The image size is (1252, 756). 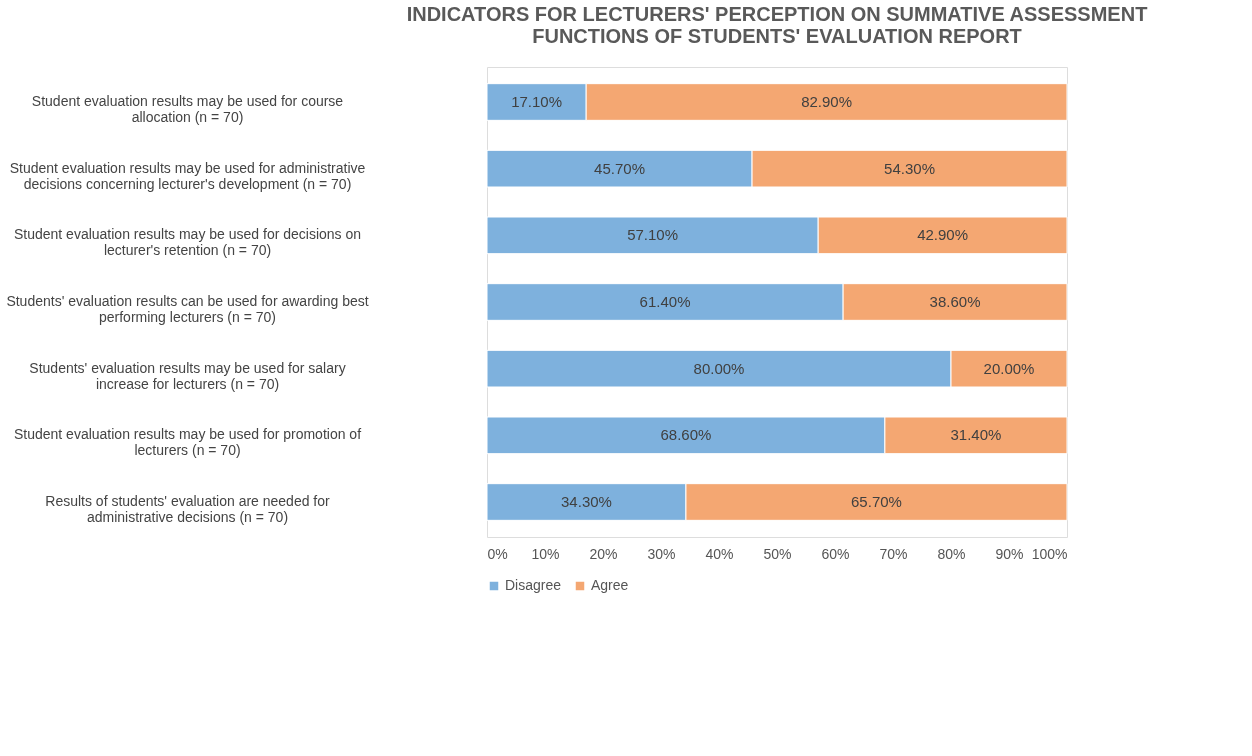 What do you see at coordinates (187, 442) in the screenshot?
I see `y-tick-label: Student evaluation results may be used for promotion of lecturers (n = 70)` at bounding box center [187, 442].